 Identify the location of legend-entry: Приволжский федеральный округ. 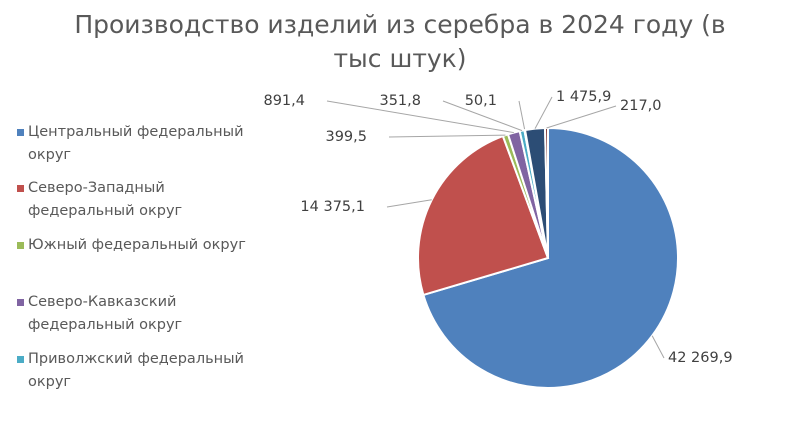
(140, 371).